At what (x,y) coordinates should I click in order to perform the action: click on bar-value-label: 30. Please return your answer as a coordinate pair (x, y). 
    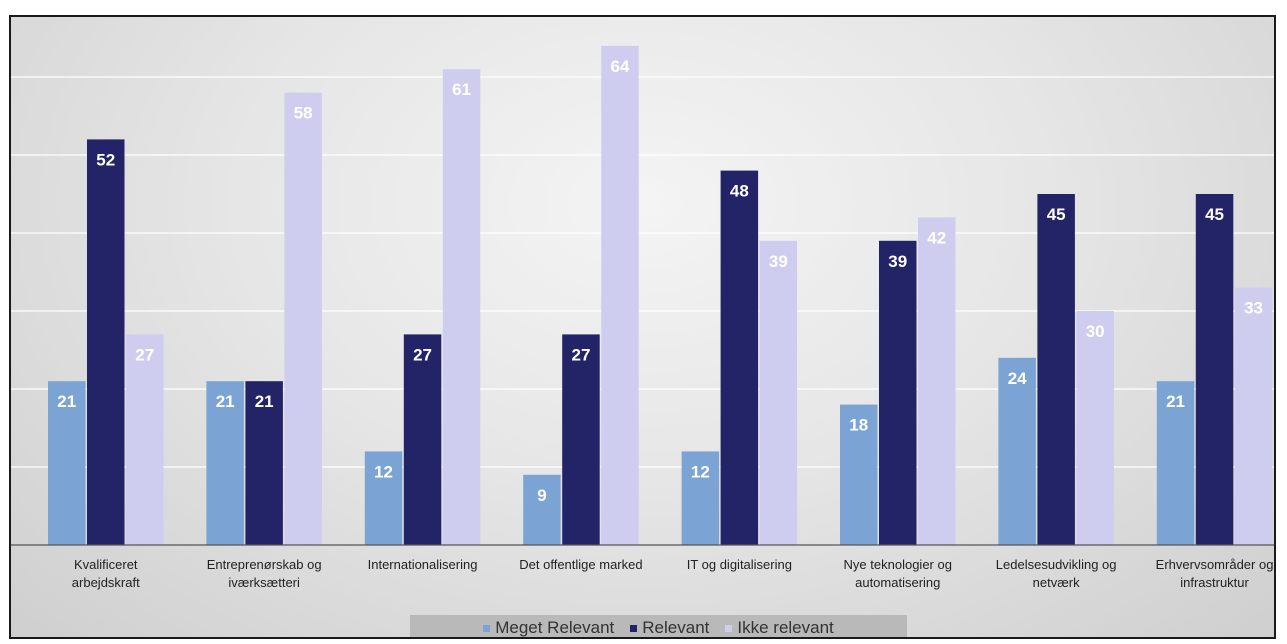
    Looking at the image, I should click on (1095, 331).